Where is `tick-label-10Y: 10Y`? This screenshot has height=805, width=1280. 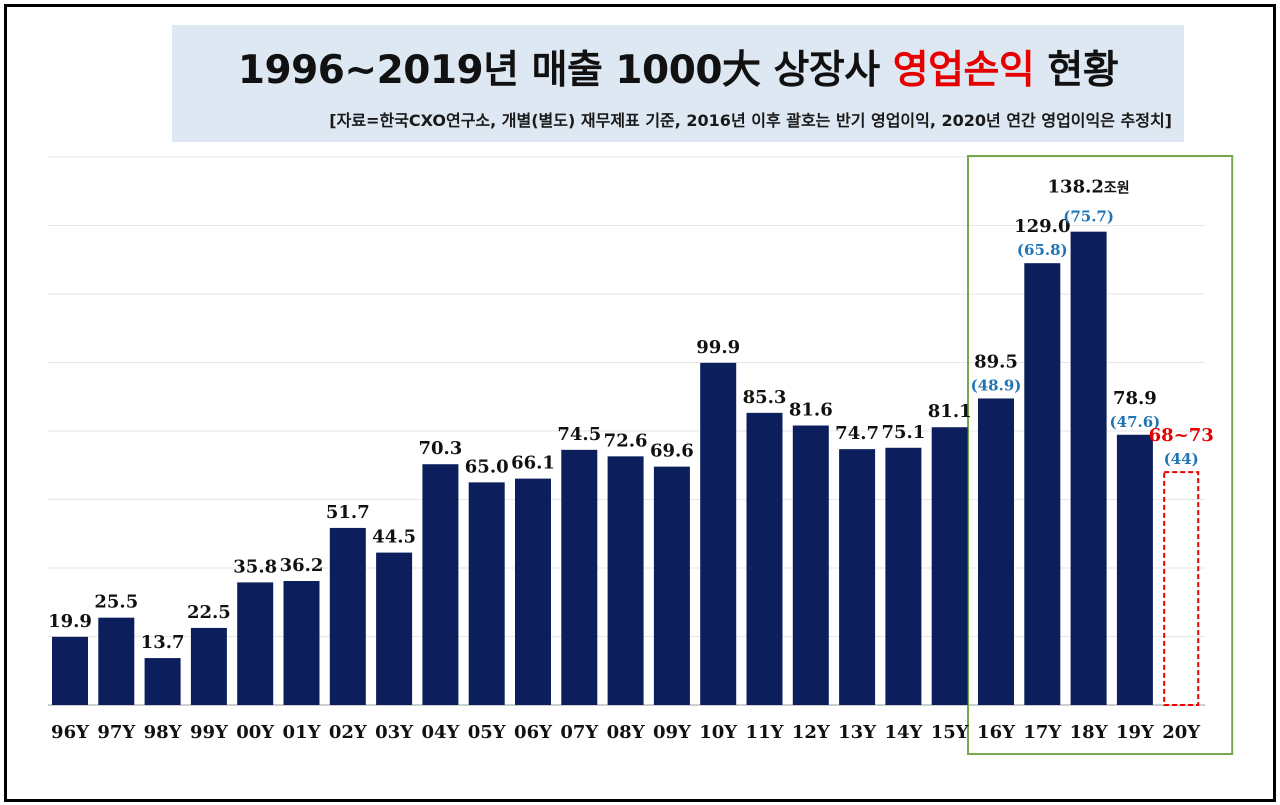 tick-label-10Y: 10Y is located at coordinates (718, 732).